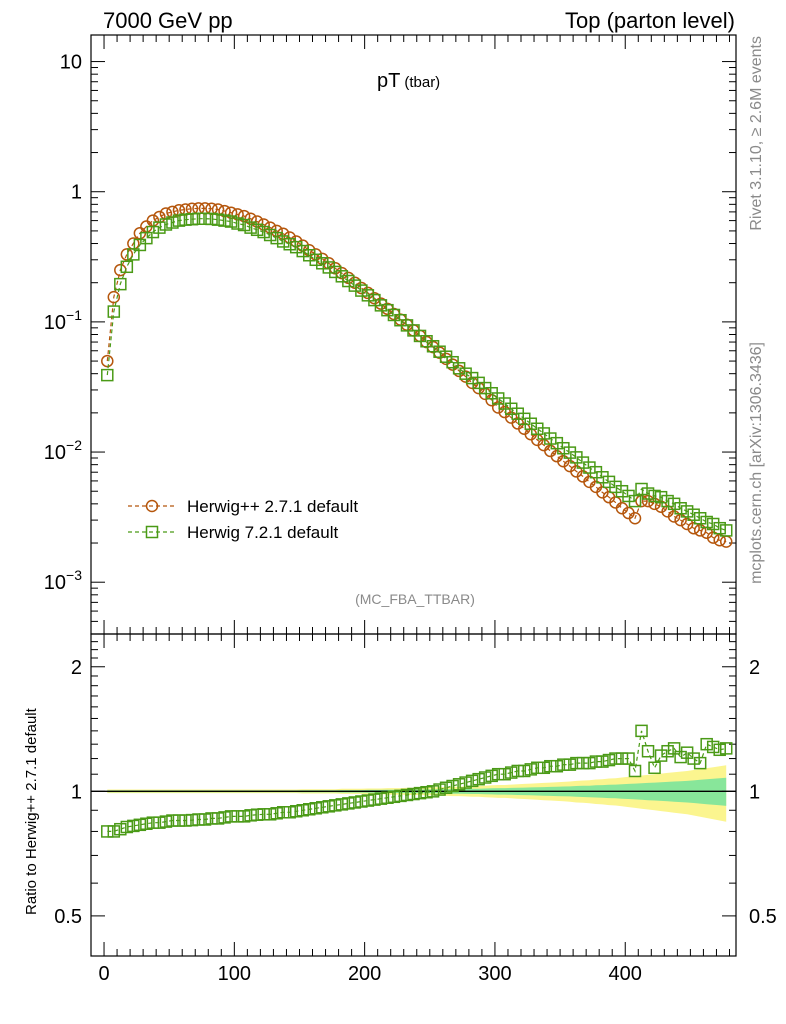 The height and width of the screenshot is (1024, 786). I want to click on main-y-tick-label: 10−1, so click(63, 320).